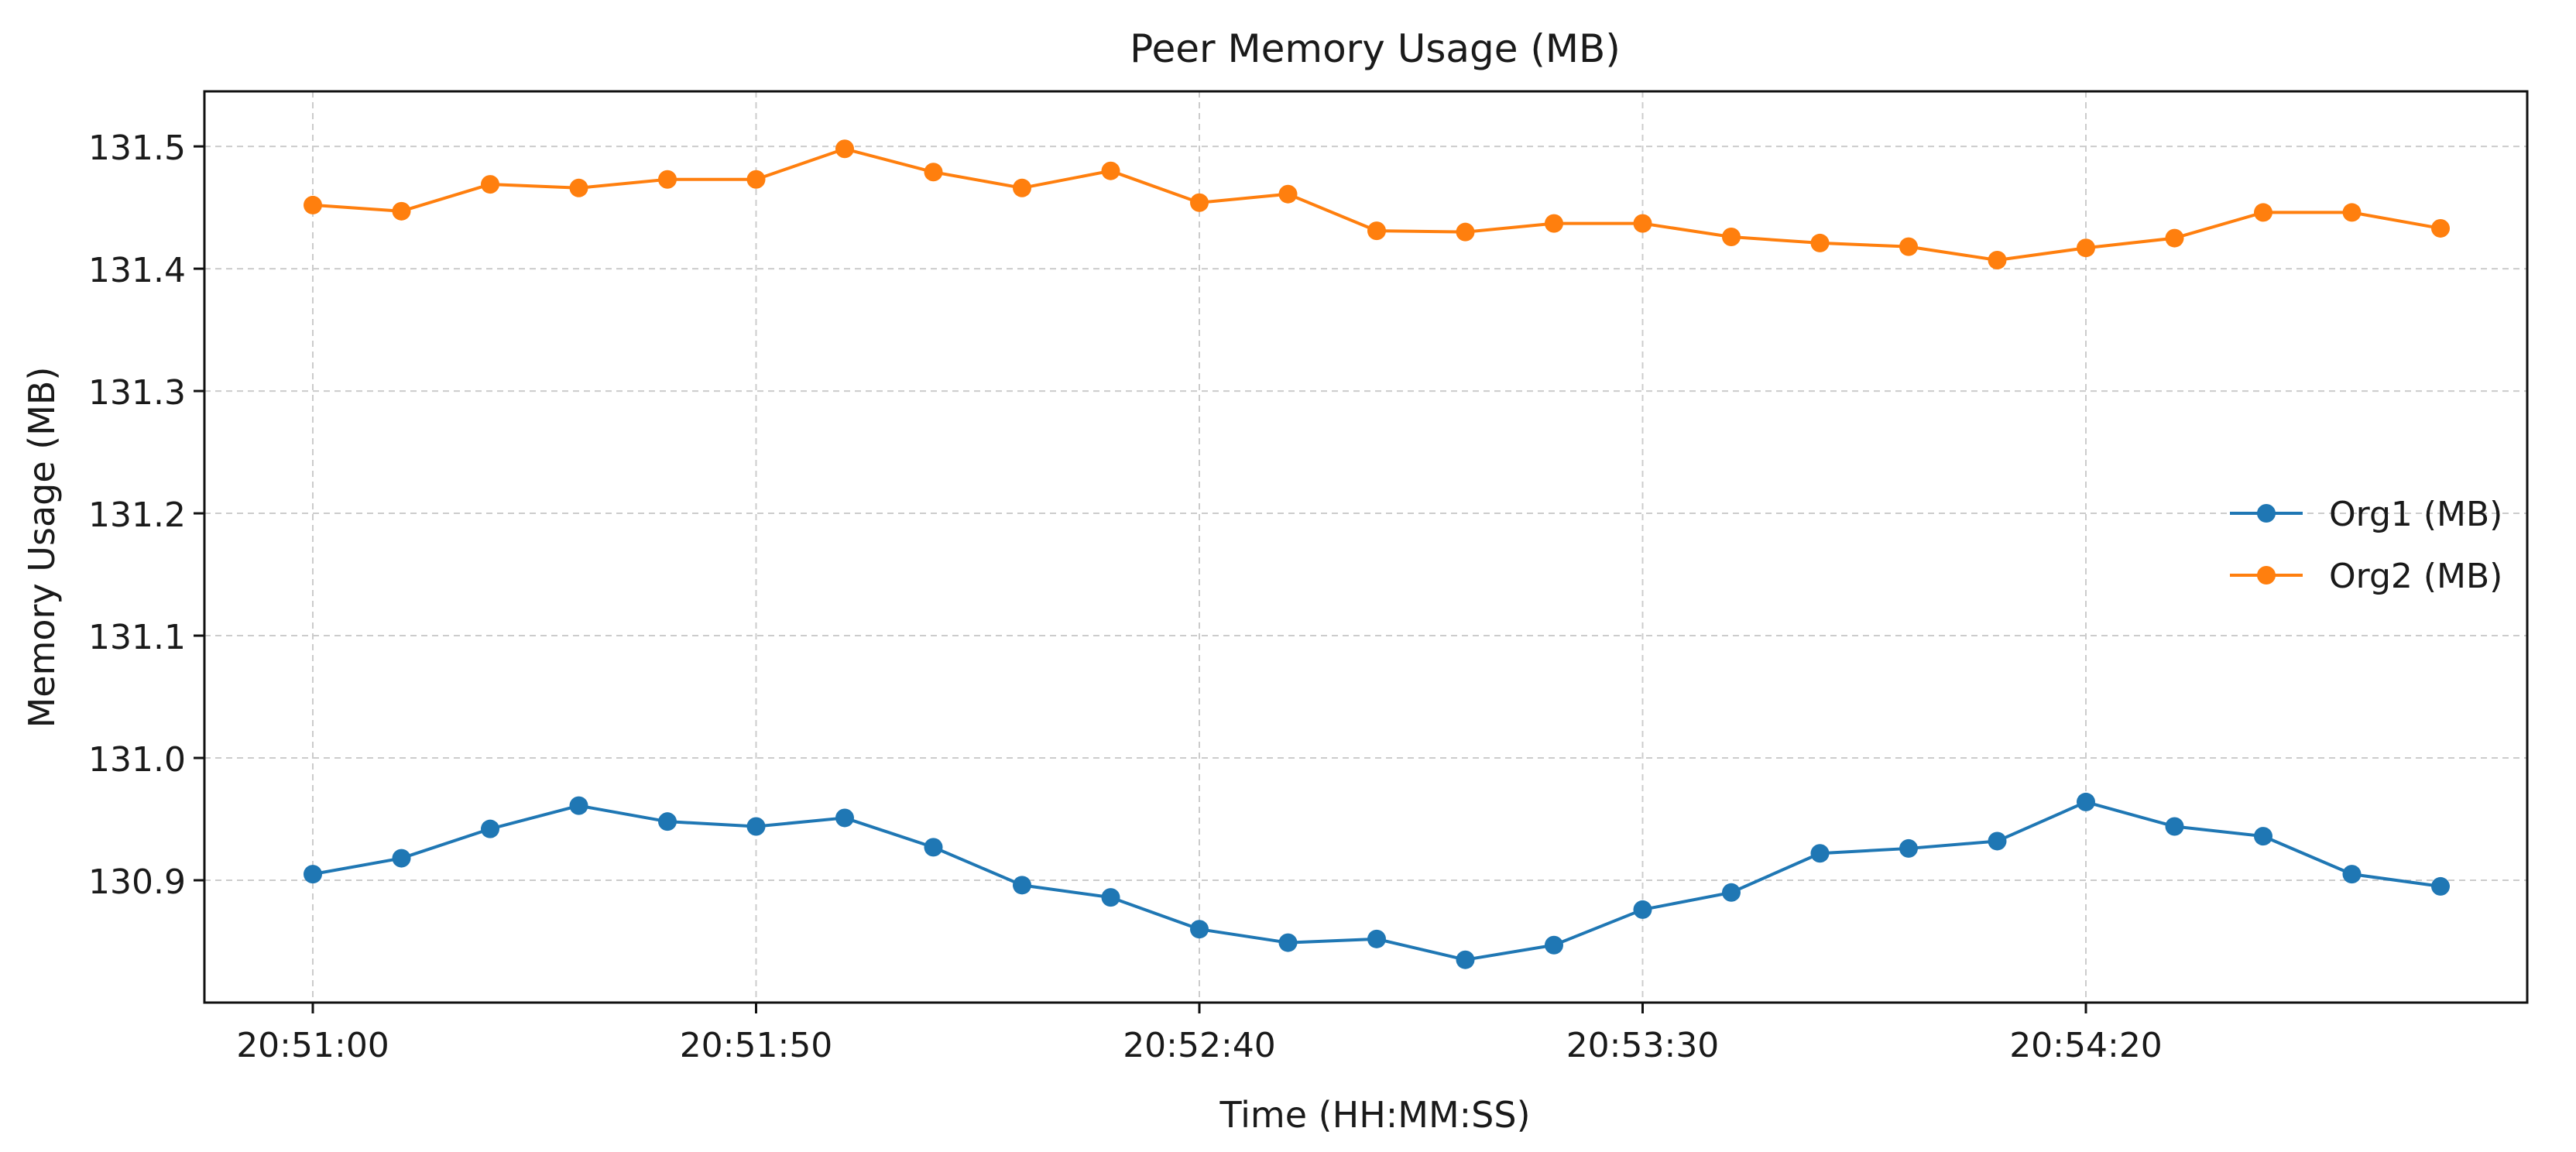  I want to click on y-tick-label: 131.5, so click(137, 148).